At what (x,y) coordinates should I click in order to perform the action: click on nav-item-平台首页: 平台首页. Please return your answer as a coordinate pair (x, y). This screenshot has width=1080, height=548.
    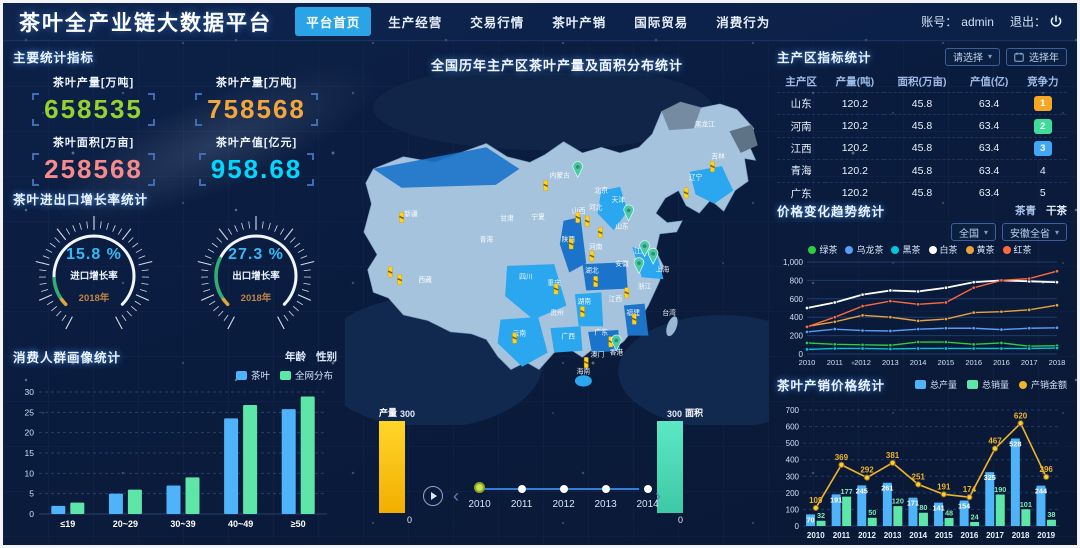
    Looking at the image, I should click on (333, 21).